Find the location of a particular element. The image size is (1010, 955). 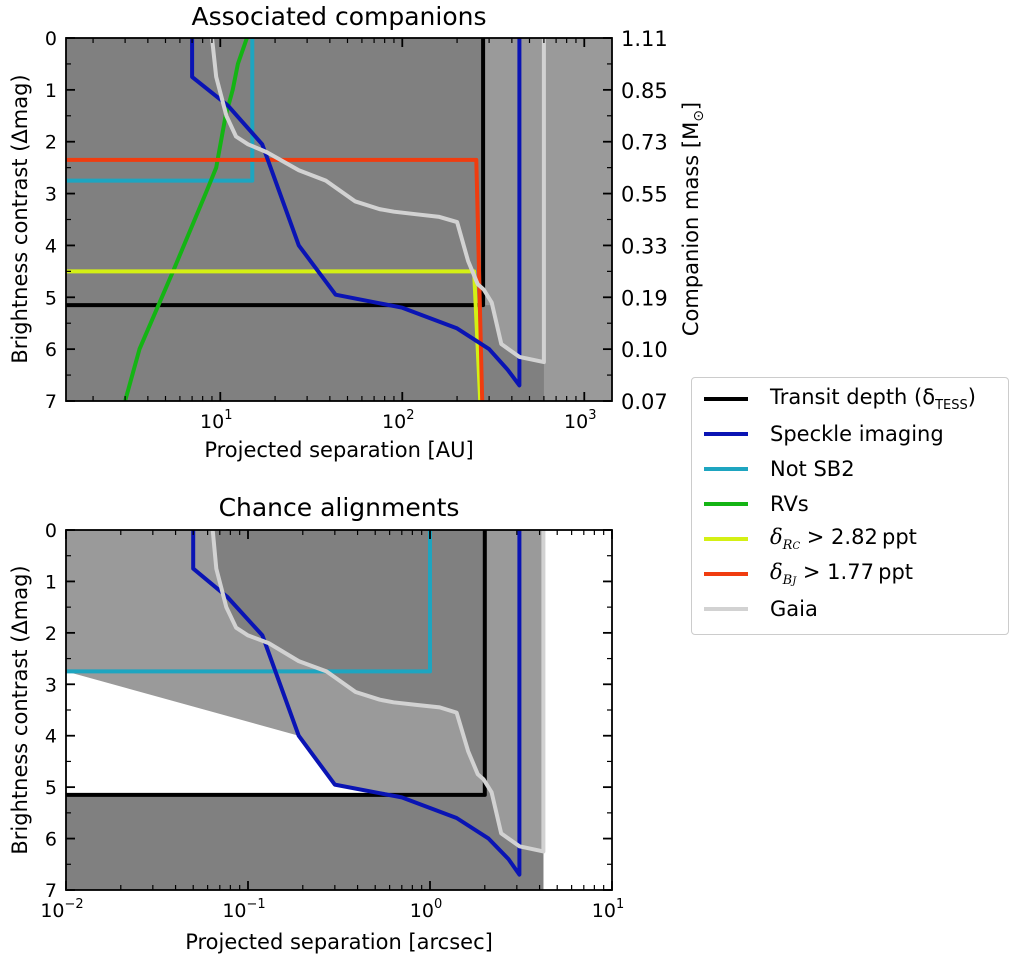

panel2-xlabel: Projected separation [arcsec] is located at coordinates (339, 942).